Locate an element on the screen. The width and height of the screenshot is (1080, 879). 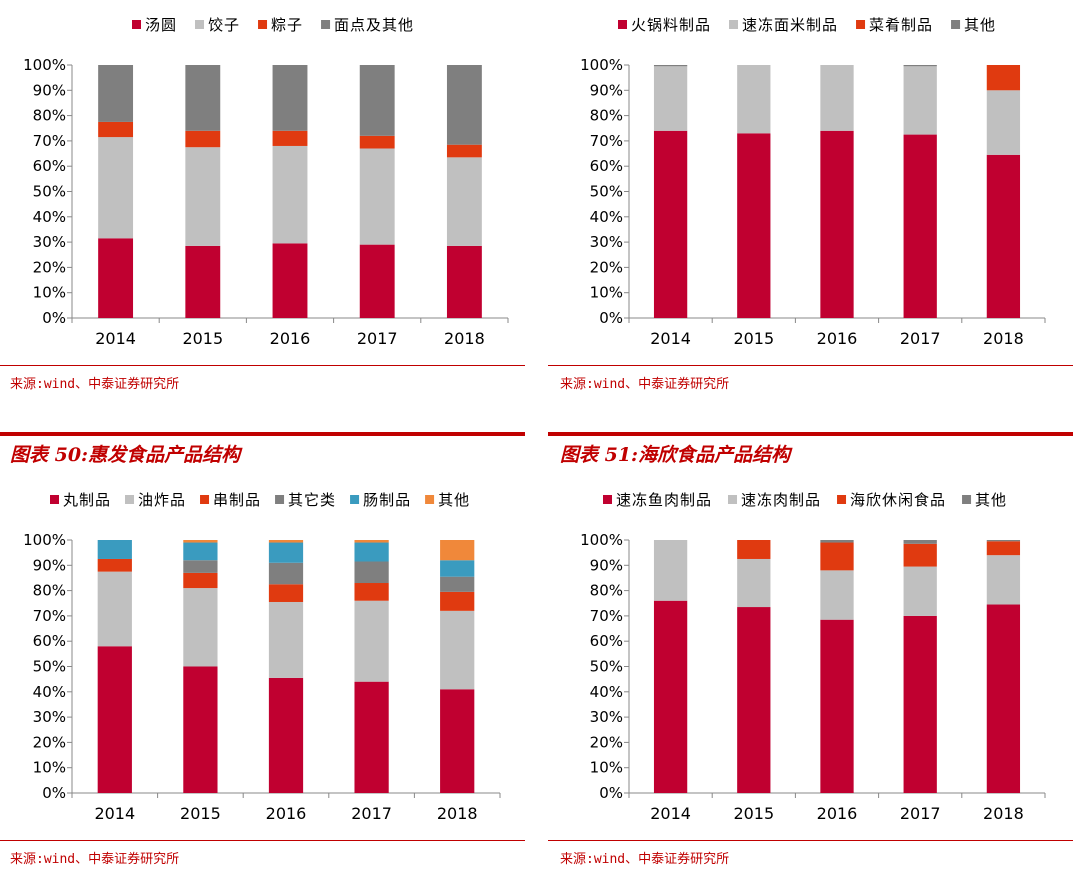
legend-label: 粽子 is located at coordinates (287, 25).